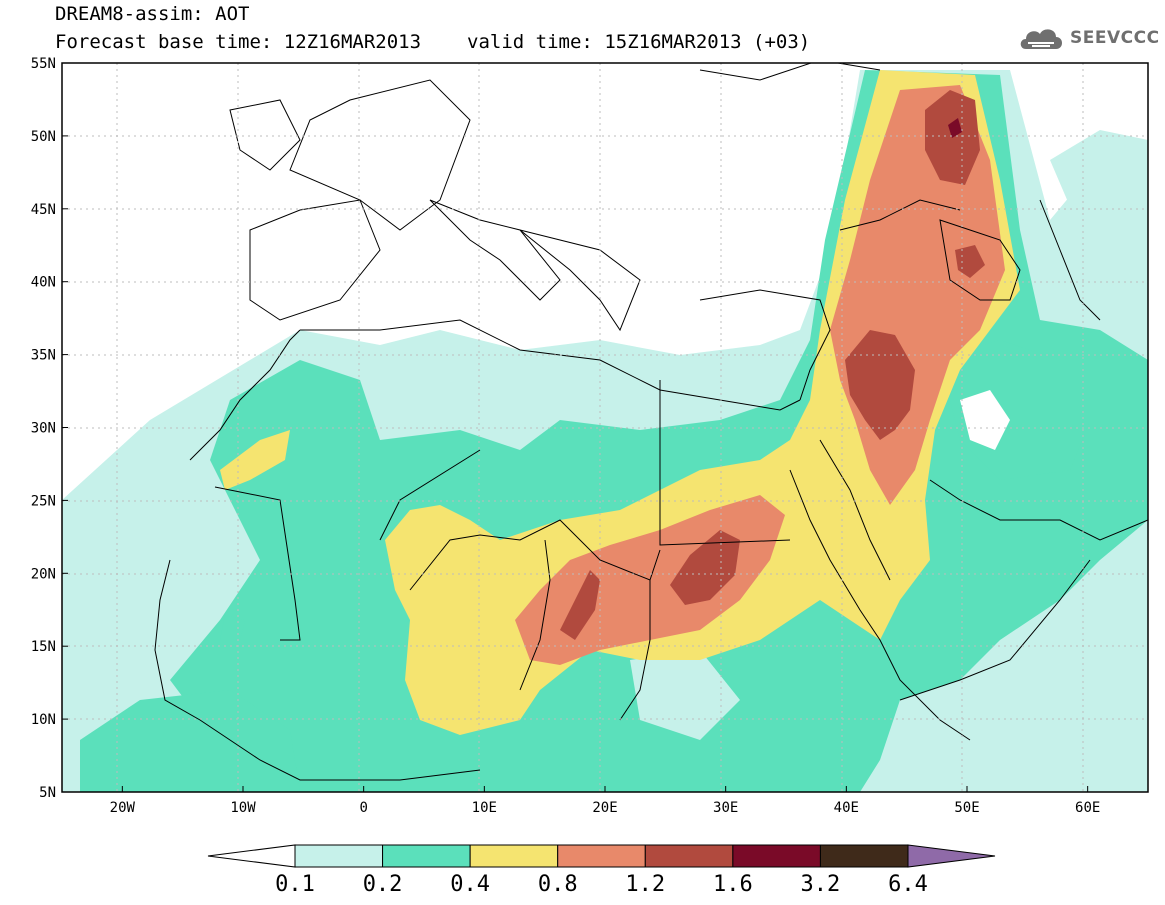  I want to click on colorbar-label: 1.6, so click(733, 884).